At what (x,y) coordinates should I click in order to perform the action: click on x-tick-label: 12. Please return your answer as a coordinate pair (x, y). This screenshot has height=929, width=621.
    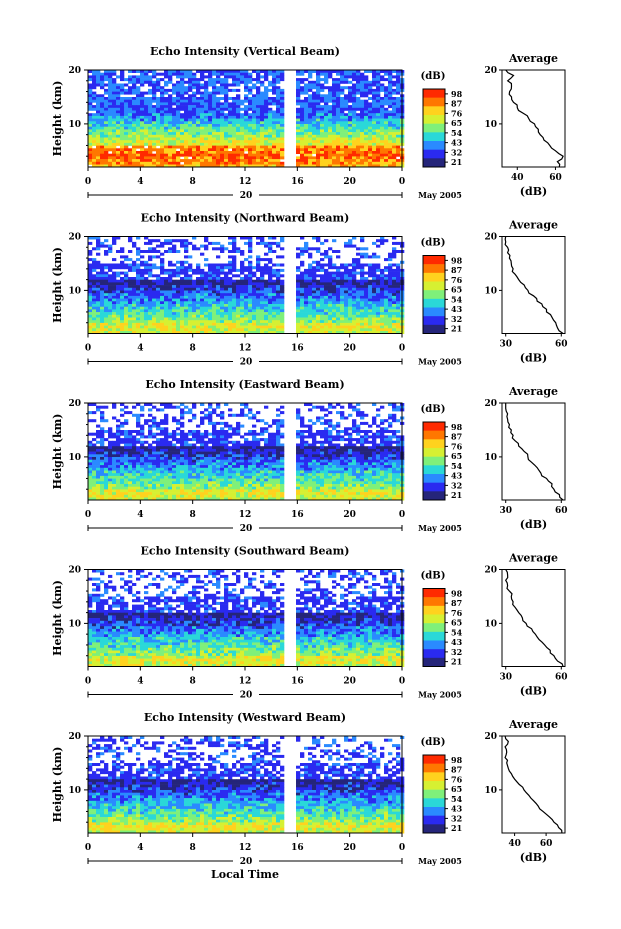
    Looking at the image, I should click on (245, 349).